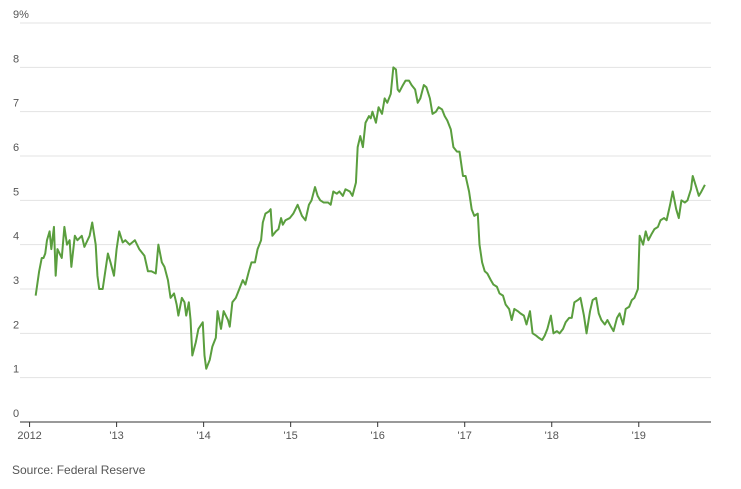 This screenshot has width=741, height=489. Describe the element at coordinates (465, 436) in the screenshot. I see `x-tick-label: '17` at that location.